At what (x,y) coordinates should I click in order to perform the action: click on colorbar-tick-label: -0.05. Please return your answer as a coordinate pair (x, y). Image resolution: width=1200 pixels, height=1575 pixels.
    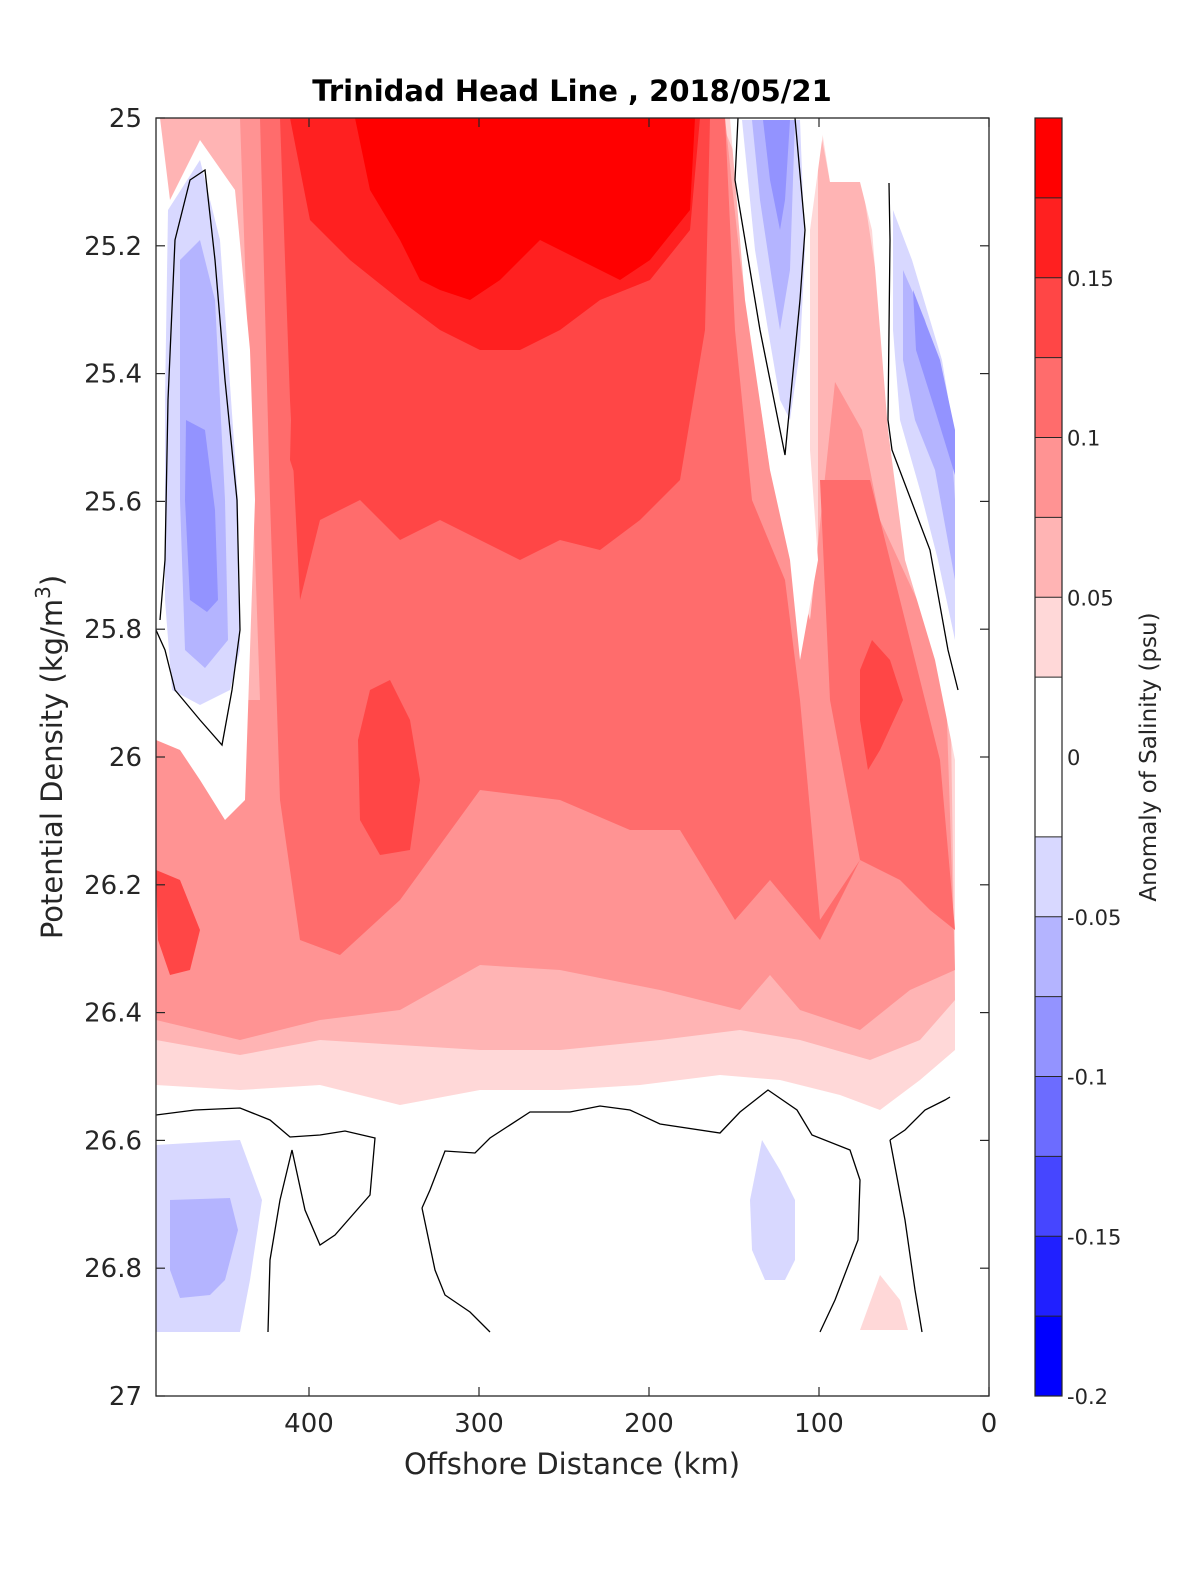
    Looking at the image, I should click on (1094, 918).